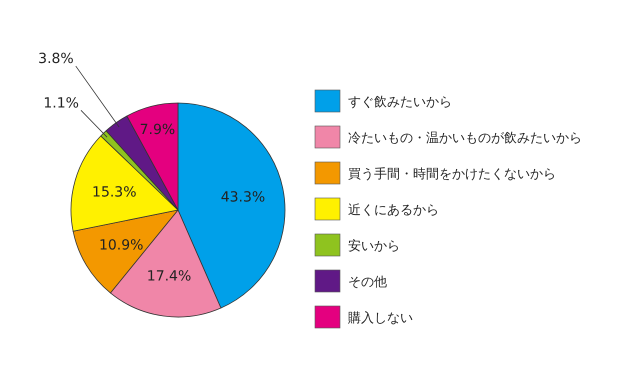 The image size is (640, 372). What do you see at coordinates (158, 130) in the screenshot?
I see `data-label: 7.9%` at bounding box center [158, 130].